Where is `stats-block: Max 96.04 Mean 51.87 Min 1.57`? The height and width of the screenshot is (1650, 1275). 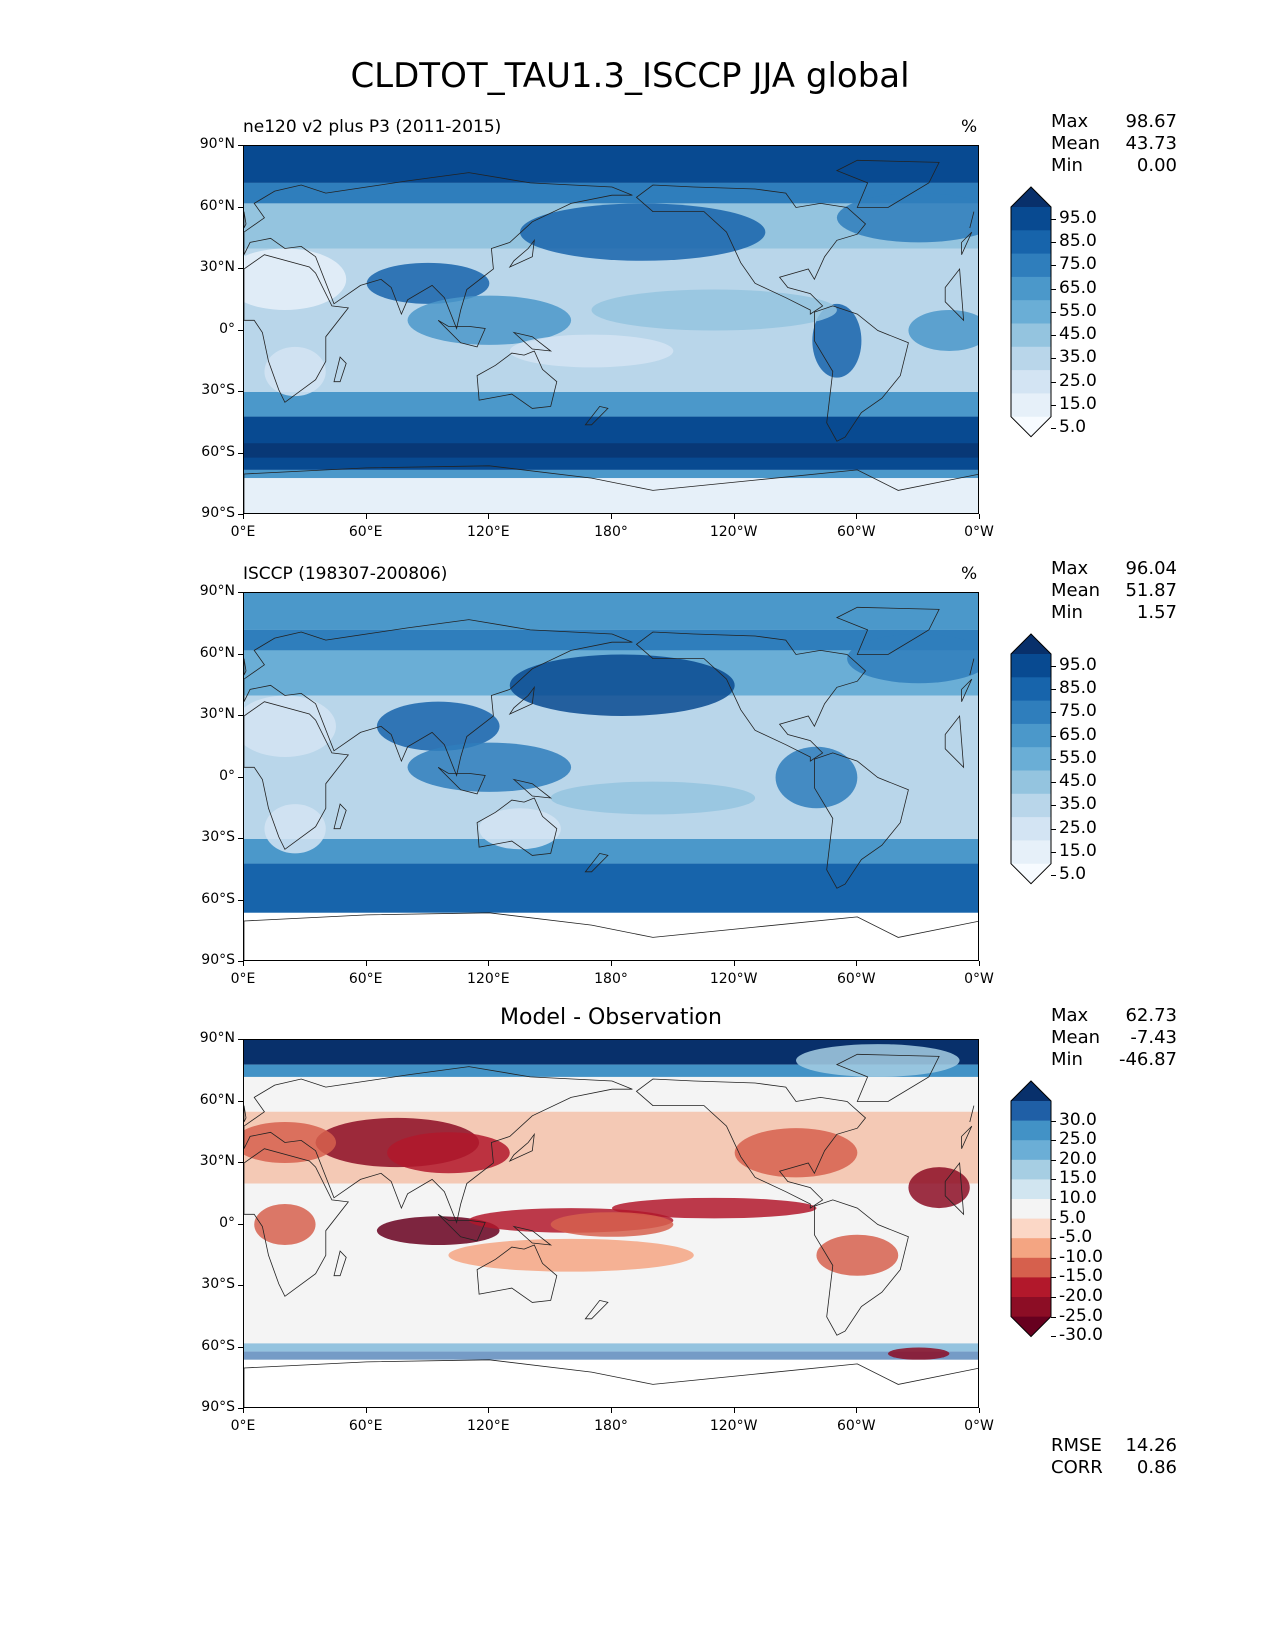
stats-block: Max 96.04 Mean 51.87 Min 1.57 is located at coordinates (1114, 591).